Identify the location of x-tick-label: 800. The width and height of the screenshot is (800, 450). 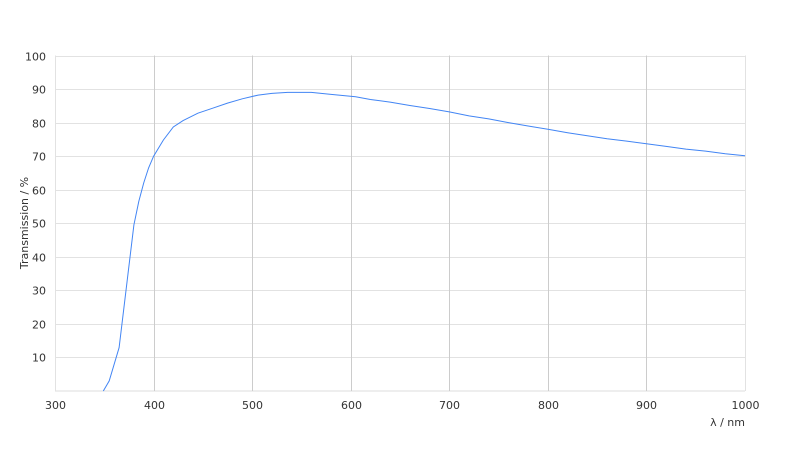
(548, 405).